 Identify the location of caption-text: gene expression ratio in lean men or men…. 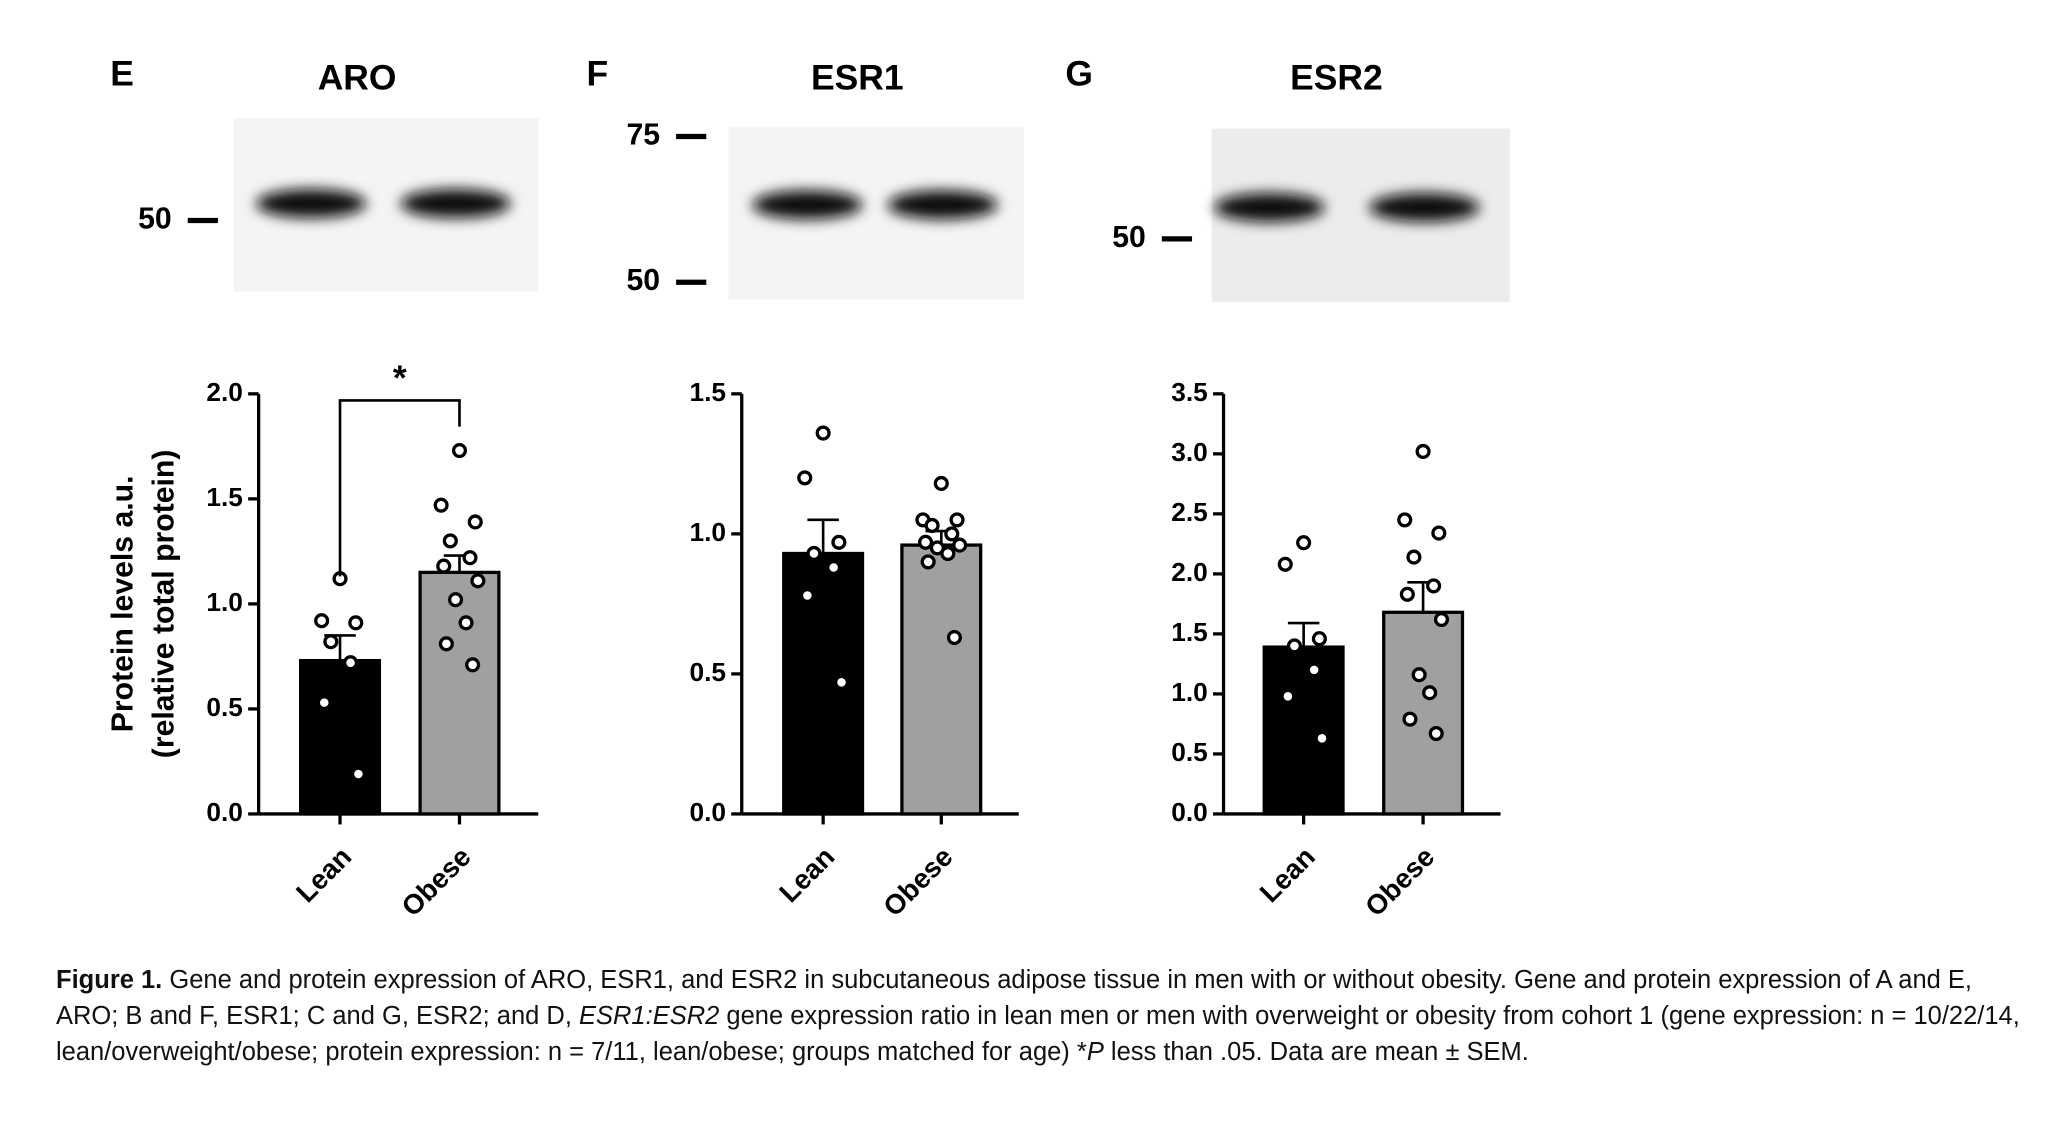
(1038, 1034).